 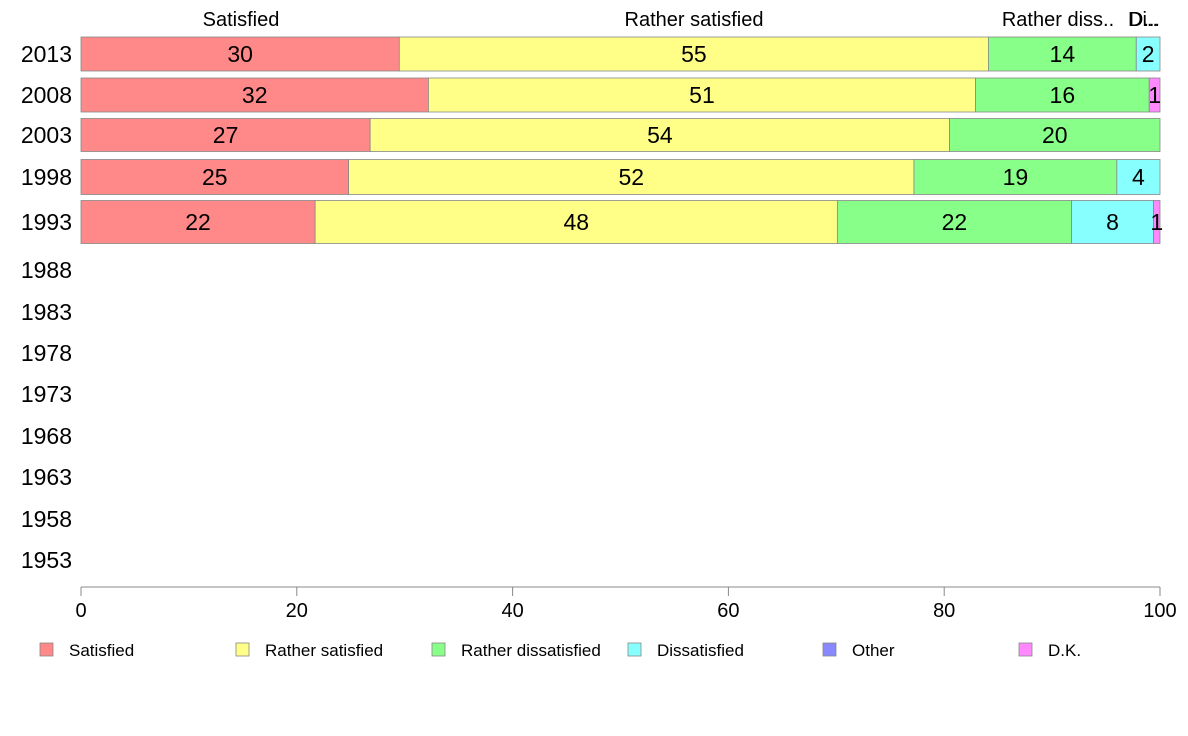 I want to click on x-tick-label-100: 100, so click(x=1159, y=611).